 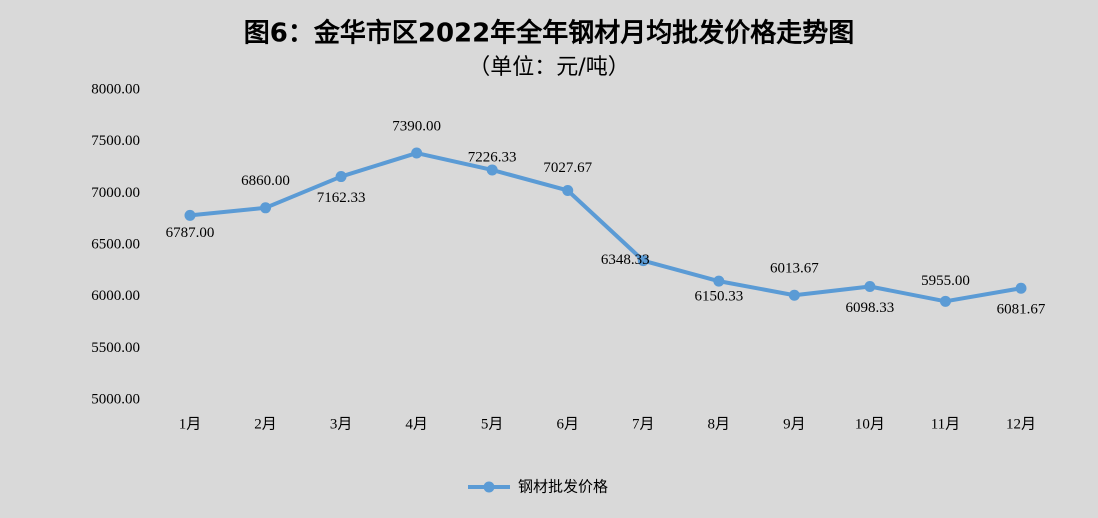 What do you see at coordinates (1021, 424) in the screenshot?
I see `x-tick-label: 12月` at bounding box center [1021, 424].